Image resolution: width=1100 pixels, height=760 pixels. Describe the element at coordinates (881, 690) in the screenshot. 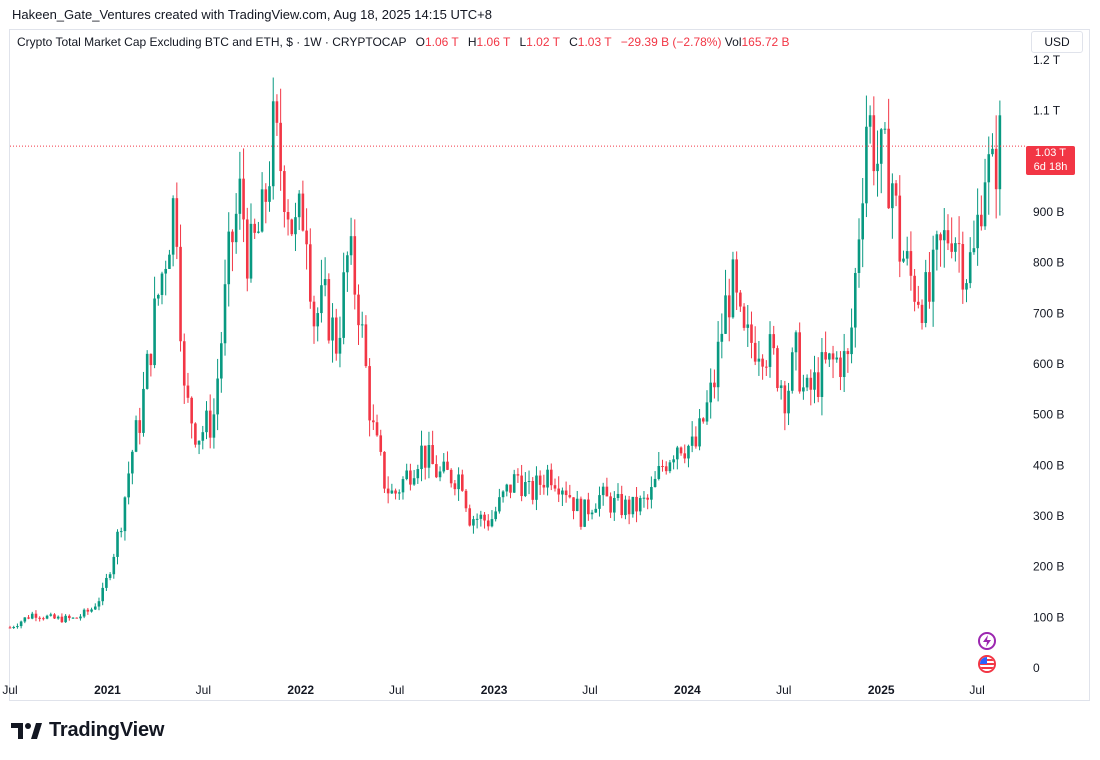

I see `x-tick-label: 2025` at that location.